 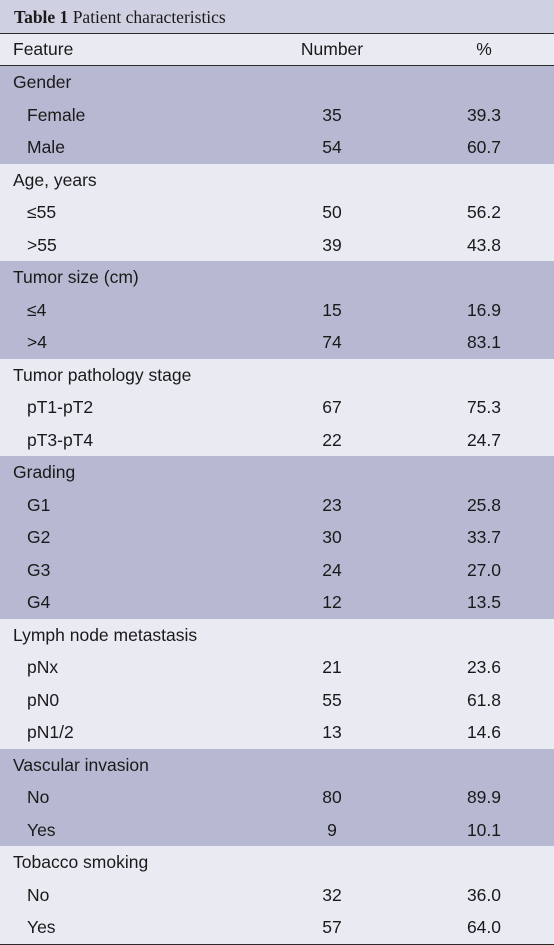 What do you see at coordinates (332, 537) in the screenshot?
I see `row-number: 30` at bounding box center [332, 537].